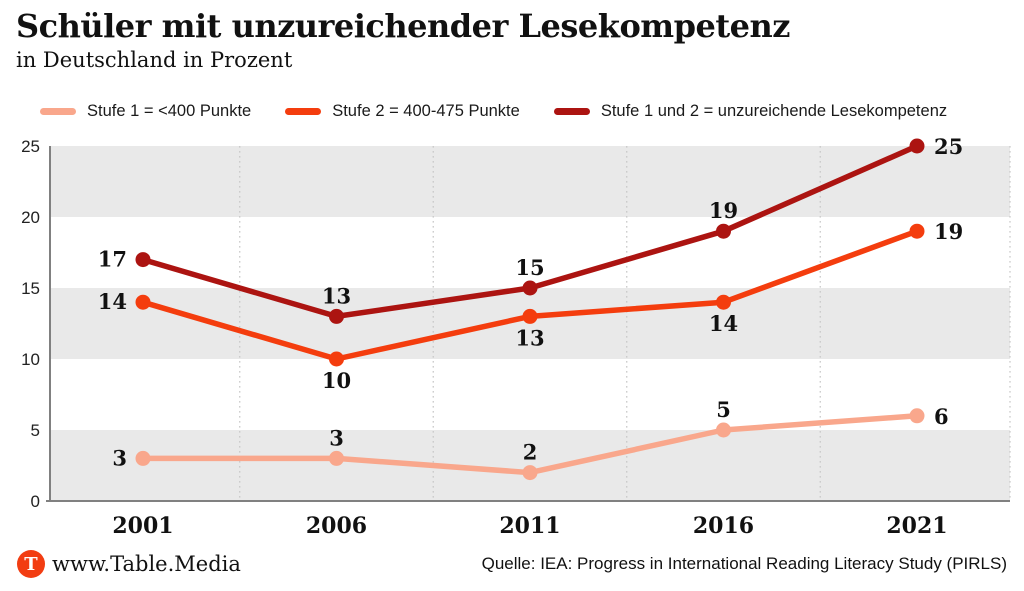  Describe the element at coordinates (723, 409) in the screenshot. I see `data-label: 5` at that location.